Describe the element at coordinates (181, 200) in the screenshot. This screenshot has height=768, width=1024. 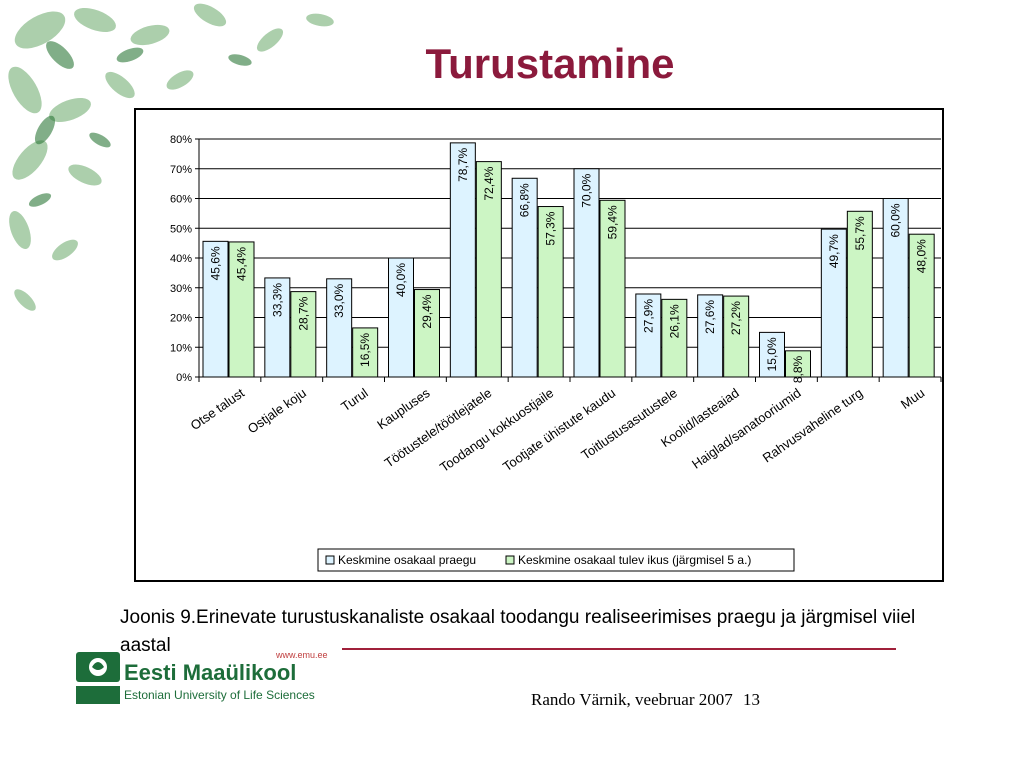
I see `y-tick-label: 60%` at that location.